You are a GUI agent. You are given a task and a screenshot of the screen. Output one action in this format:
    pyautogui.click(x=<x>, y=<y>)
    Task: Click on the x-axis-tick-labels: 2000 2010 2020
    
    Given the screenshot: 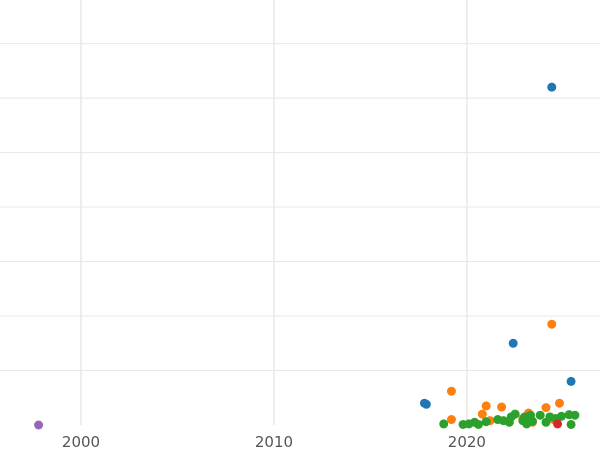 What is the action you would take?
    pyautogui.click(x=274, y=441)
    